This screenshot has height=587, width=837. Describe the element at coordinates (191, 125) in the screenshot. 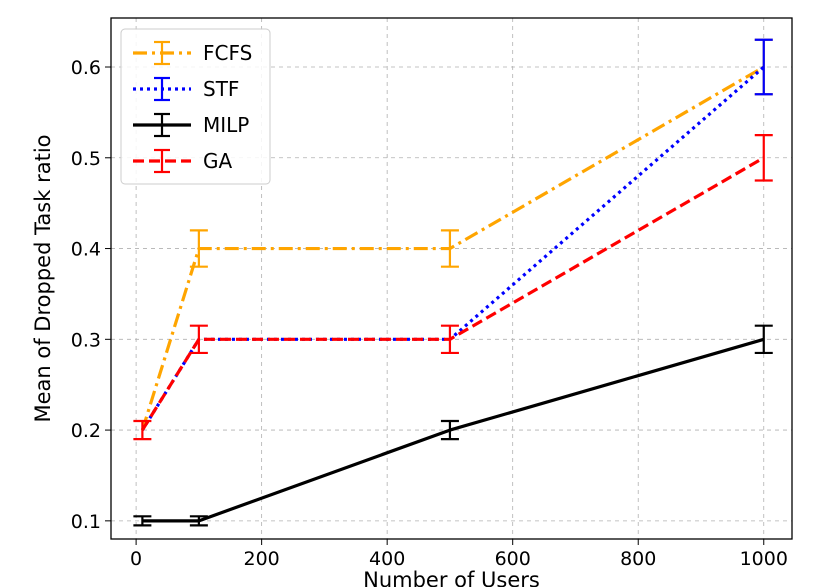

I see `legend-item-milp: MILP` at that location.